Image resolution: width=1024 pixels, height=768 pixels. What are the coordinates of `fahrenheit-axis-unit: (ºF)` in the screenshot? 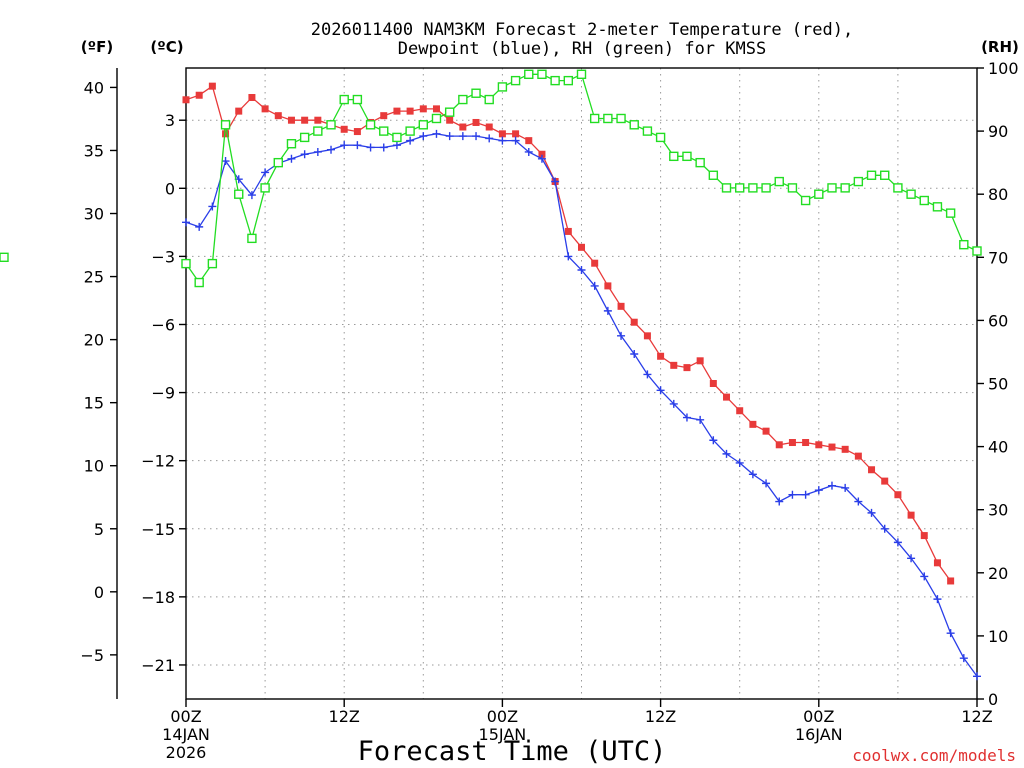 It's located at (97, 47).